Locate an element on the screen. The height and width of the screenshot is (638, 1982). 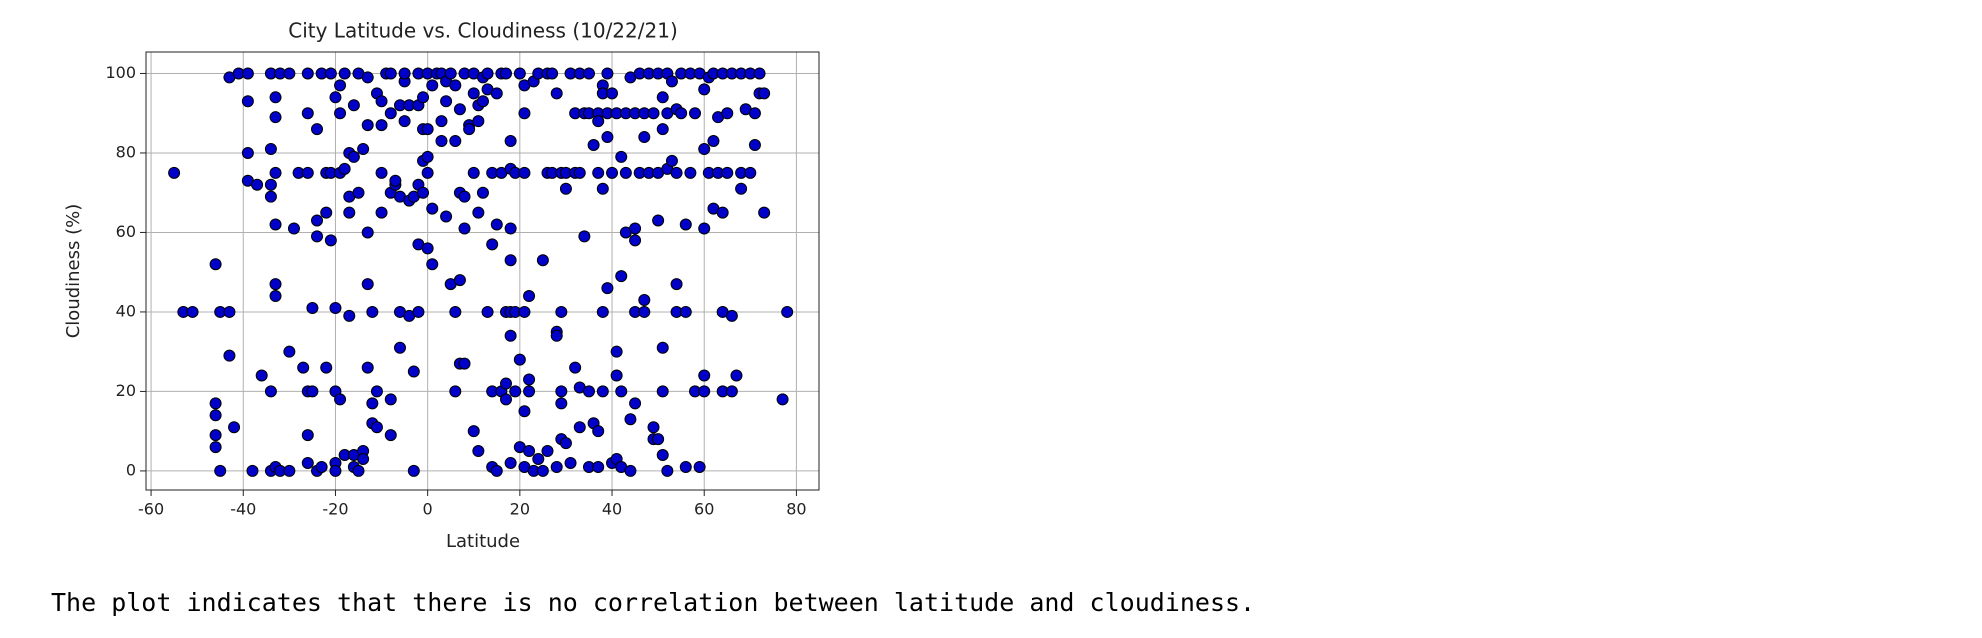
x-tick-label: 40 is located at coordinates (612, 509).